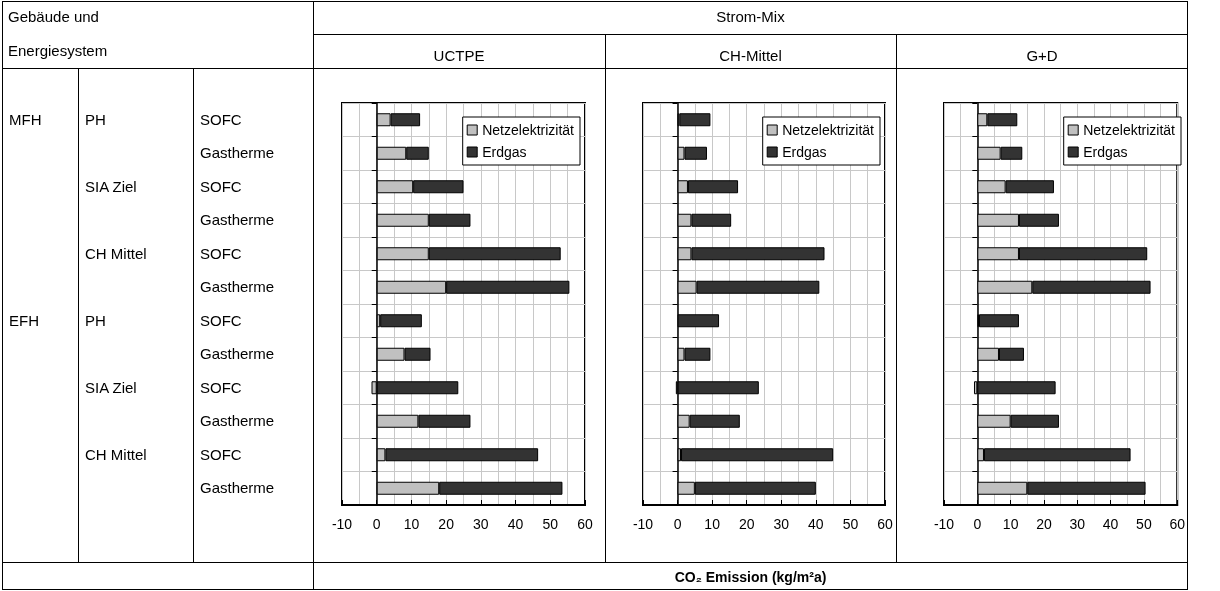  Describe the element at coordinates (24, 320) in the screenshot. I see `text: EFH` at that location.